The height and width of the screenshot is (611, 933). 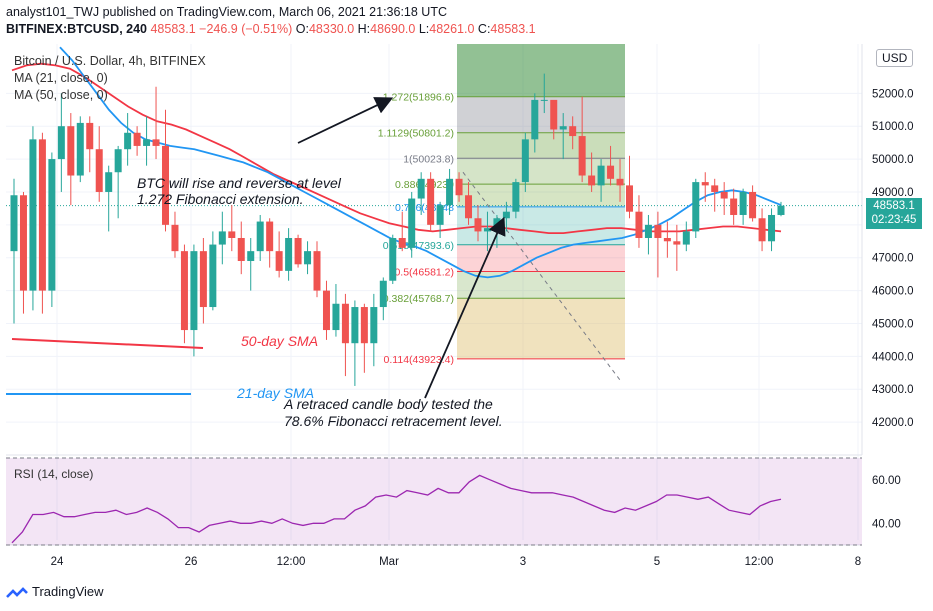 What do you see at coordinates (279, 341) in the screenshot?
I see `annotation-sma50: 50-day SMA` at bounding box center [279, 341].